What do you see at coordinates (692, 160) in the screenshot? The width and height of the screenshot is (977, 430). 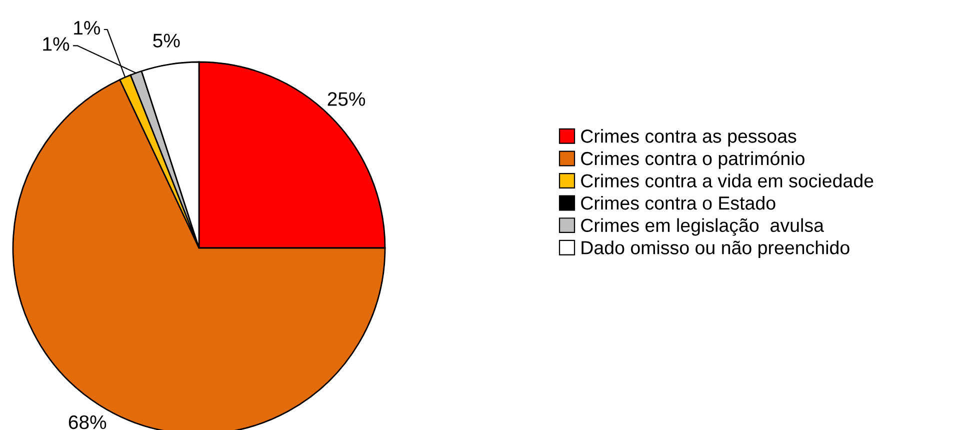 I see `legend-label: Crimes contra o património` at bounding box center [692, 160].